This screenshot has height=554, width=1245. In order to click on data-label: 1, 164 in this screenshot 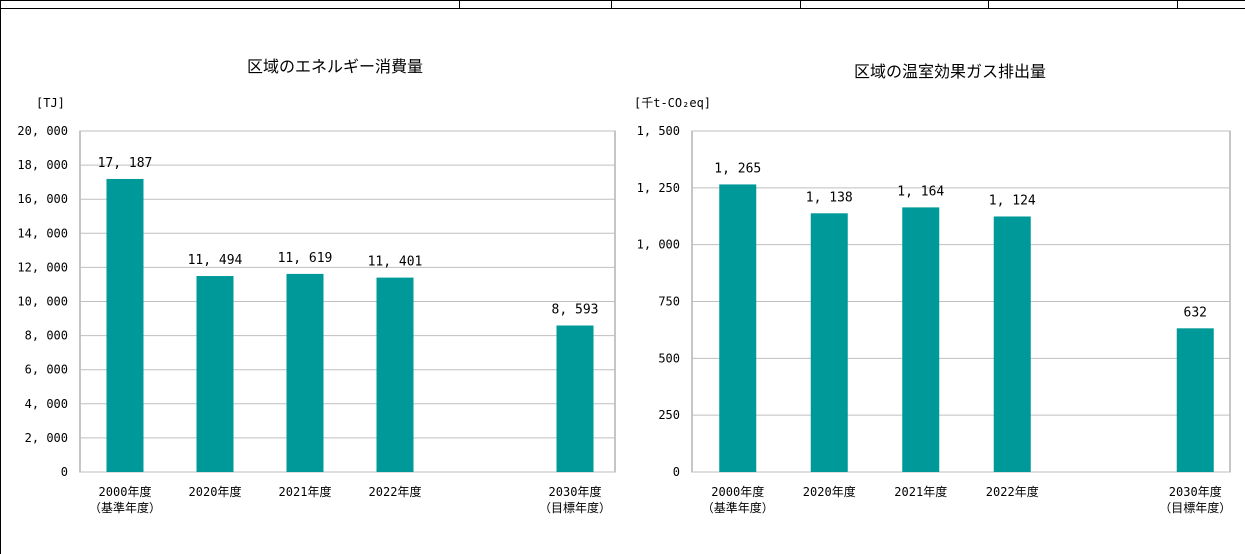, I will do `click(920, 191)`.